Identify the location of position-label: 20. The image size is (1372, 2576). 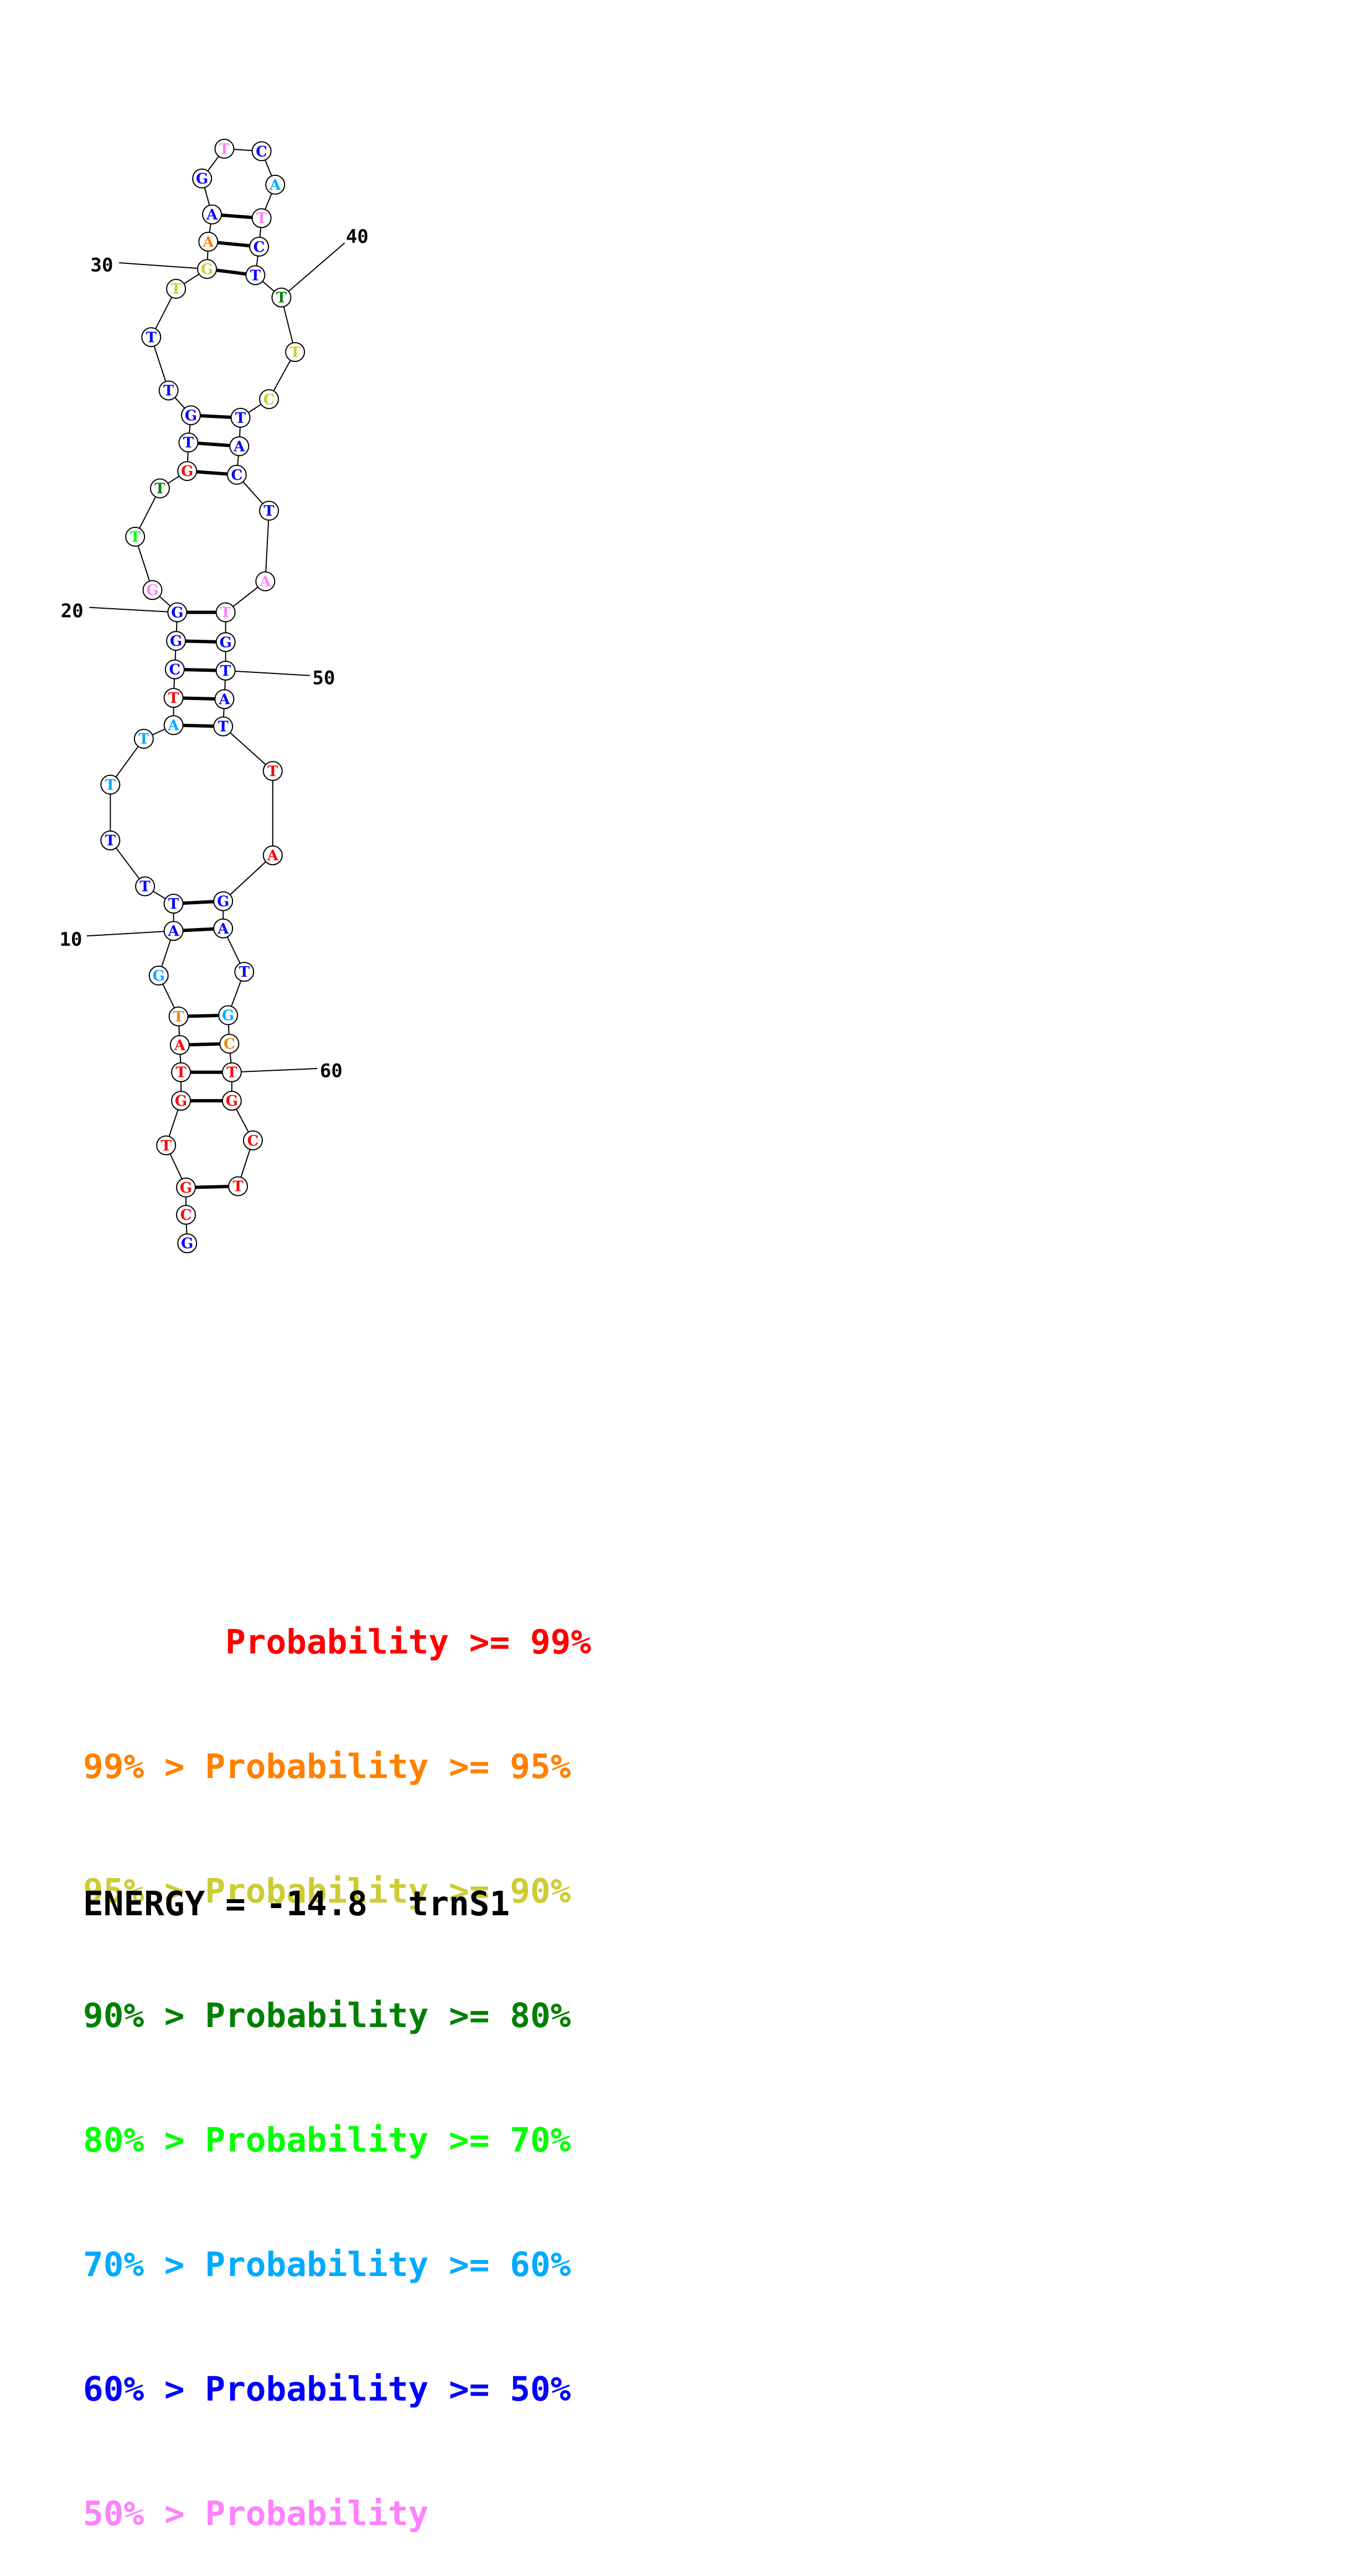
(72, 612).